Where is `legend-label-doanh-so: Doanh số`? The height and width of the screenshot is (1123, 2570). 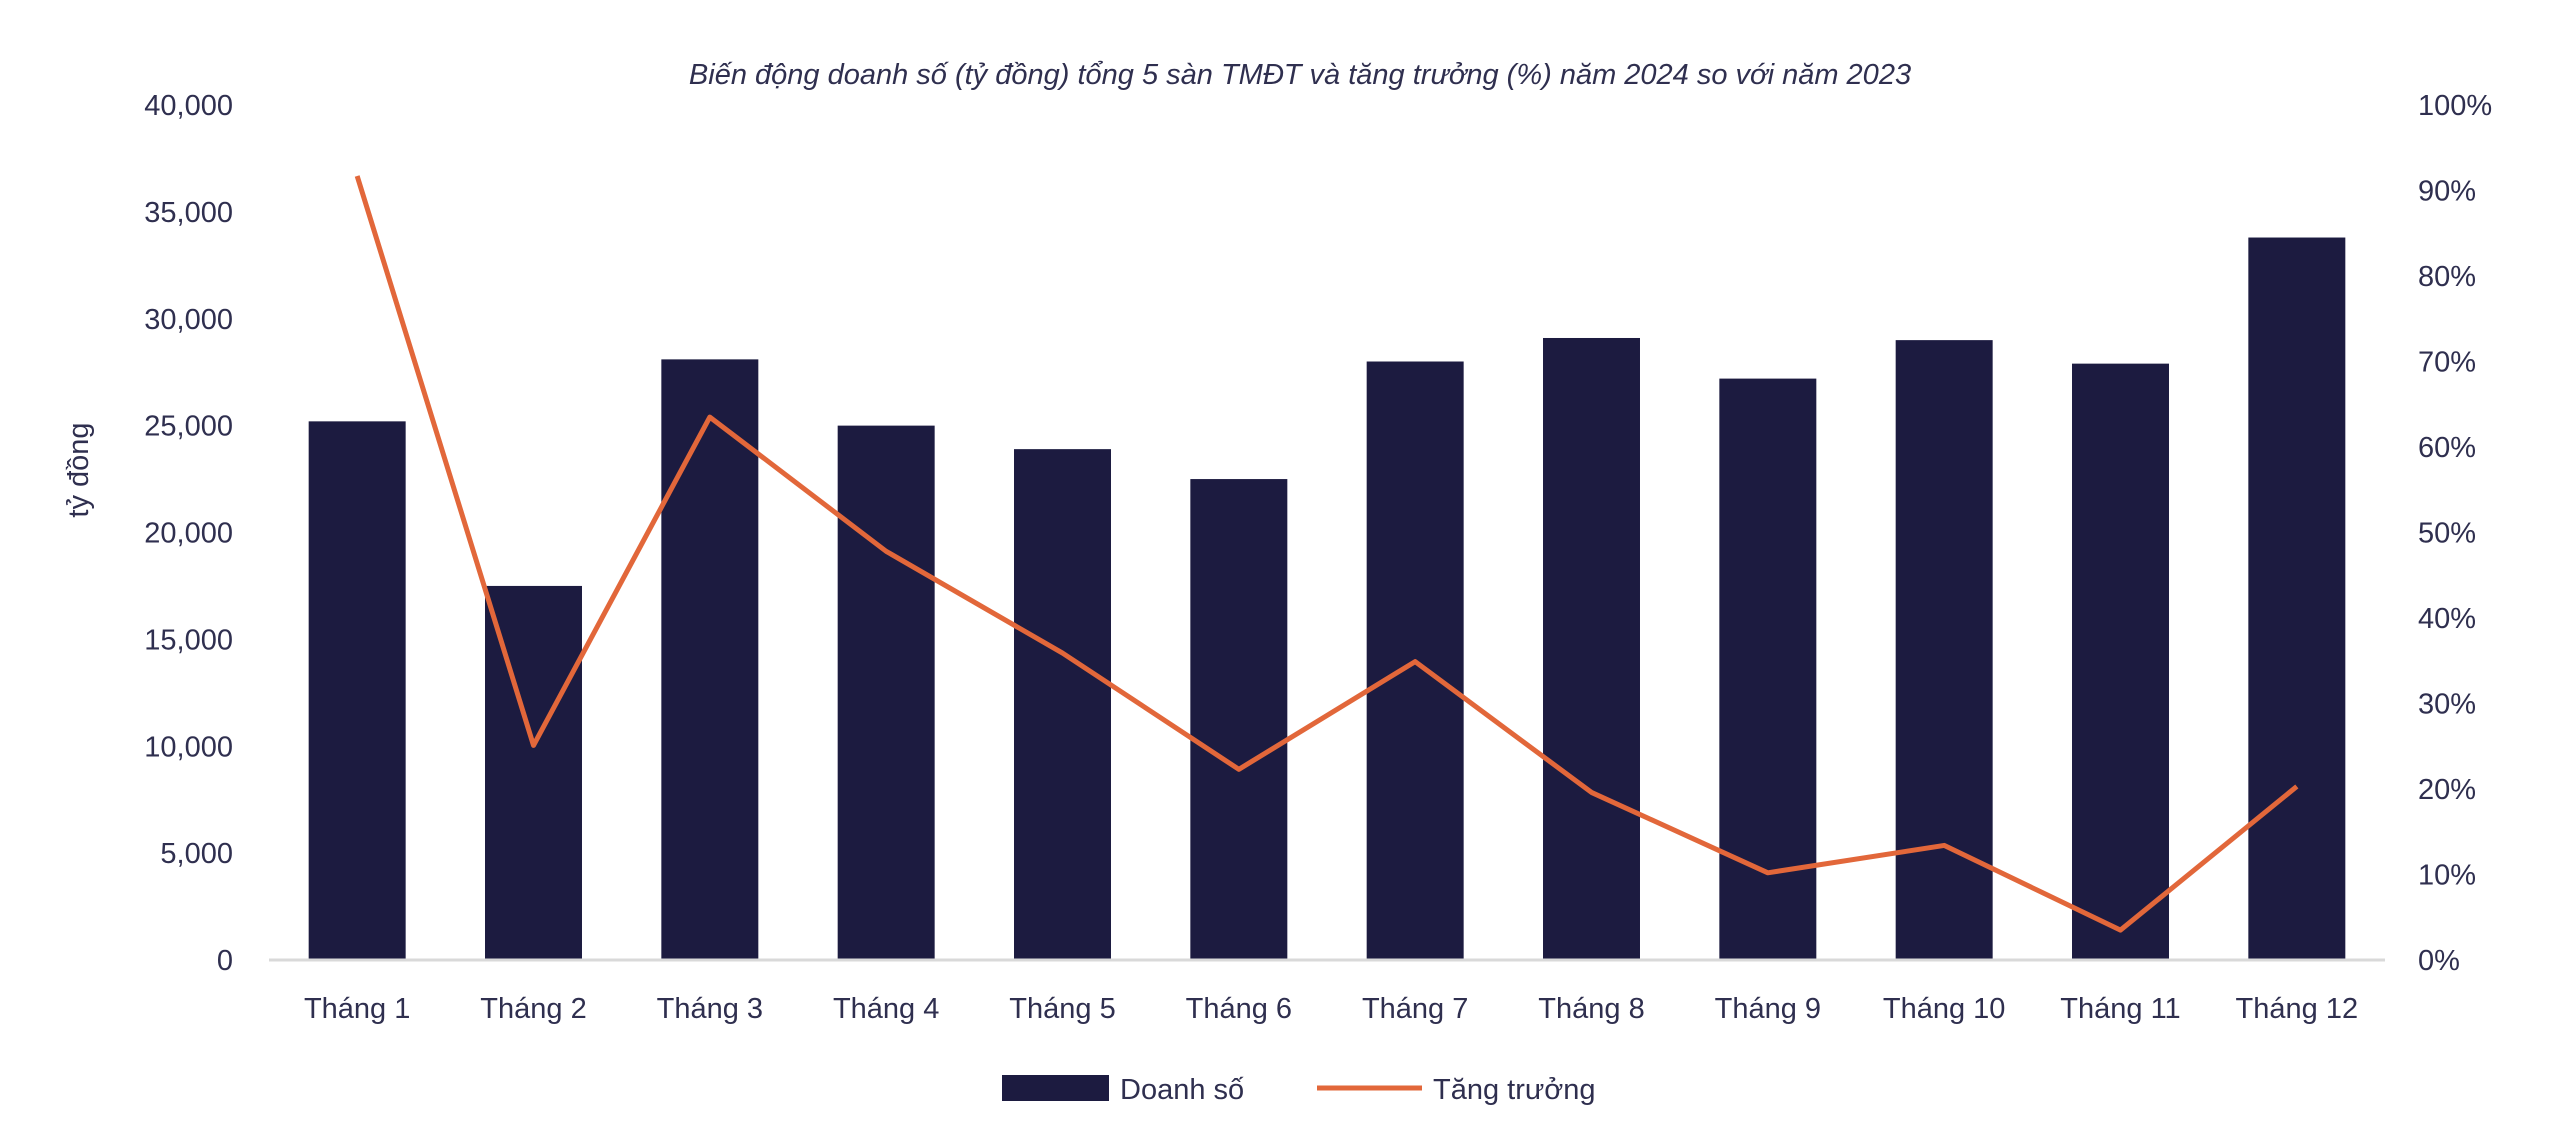
legend-label-doanh-so: Doanh số is located at coordinates (1182, 1090).